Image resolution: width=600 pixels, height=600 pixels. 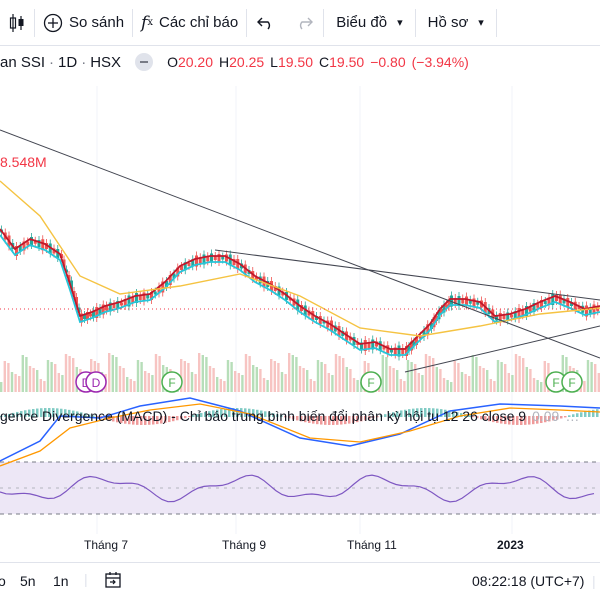 I want to click on toolbar-divider, so click(x=415, y=22).